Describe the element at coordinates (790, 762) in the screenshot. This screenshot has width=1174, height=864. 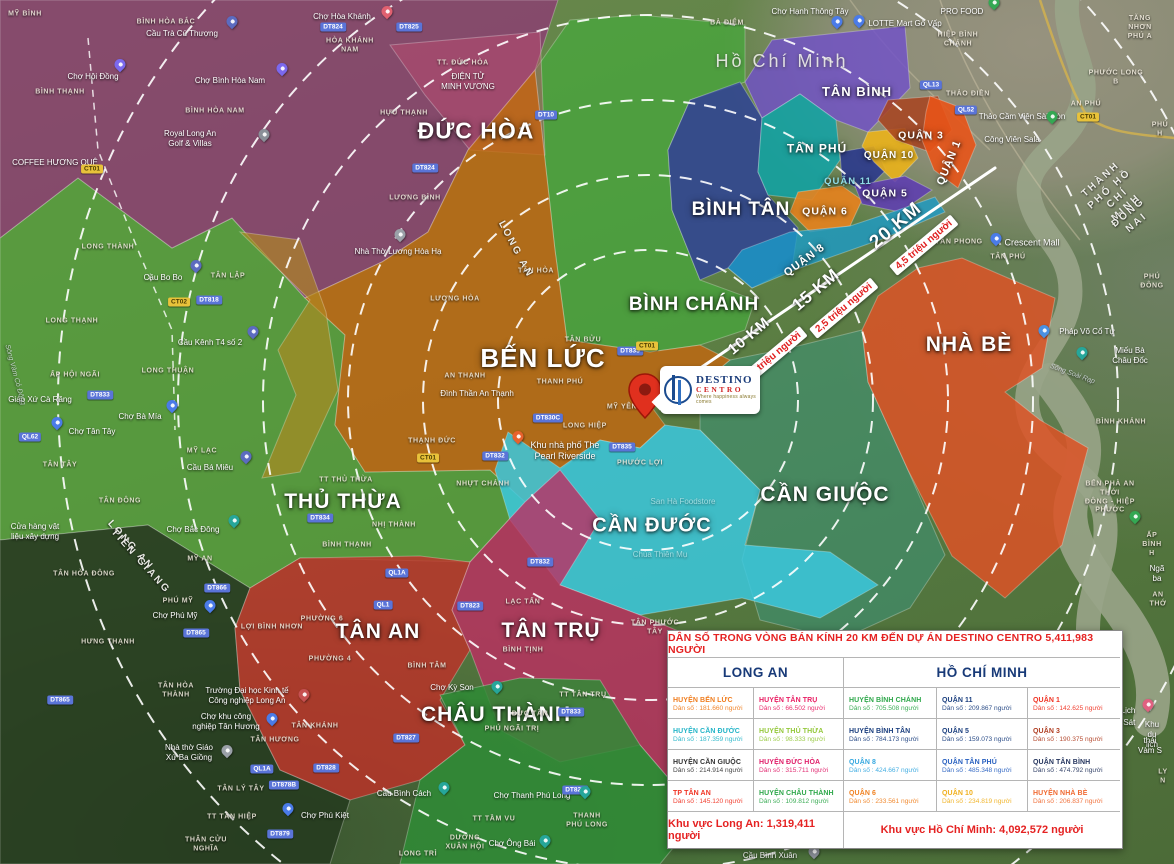
I see `district-name: HUYỆN ĐỨC HÒA` at that location.